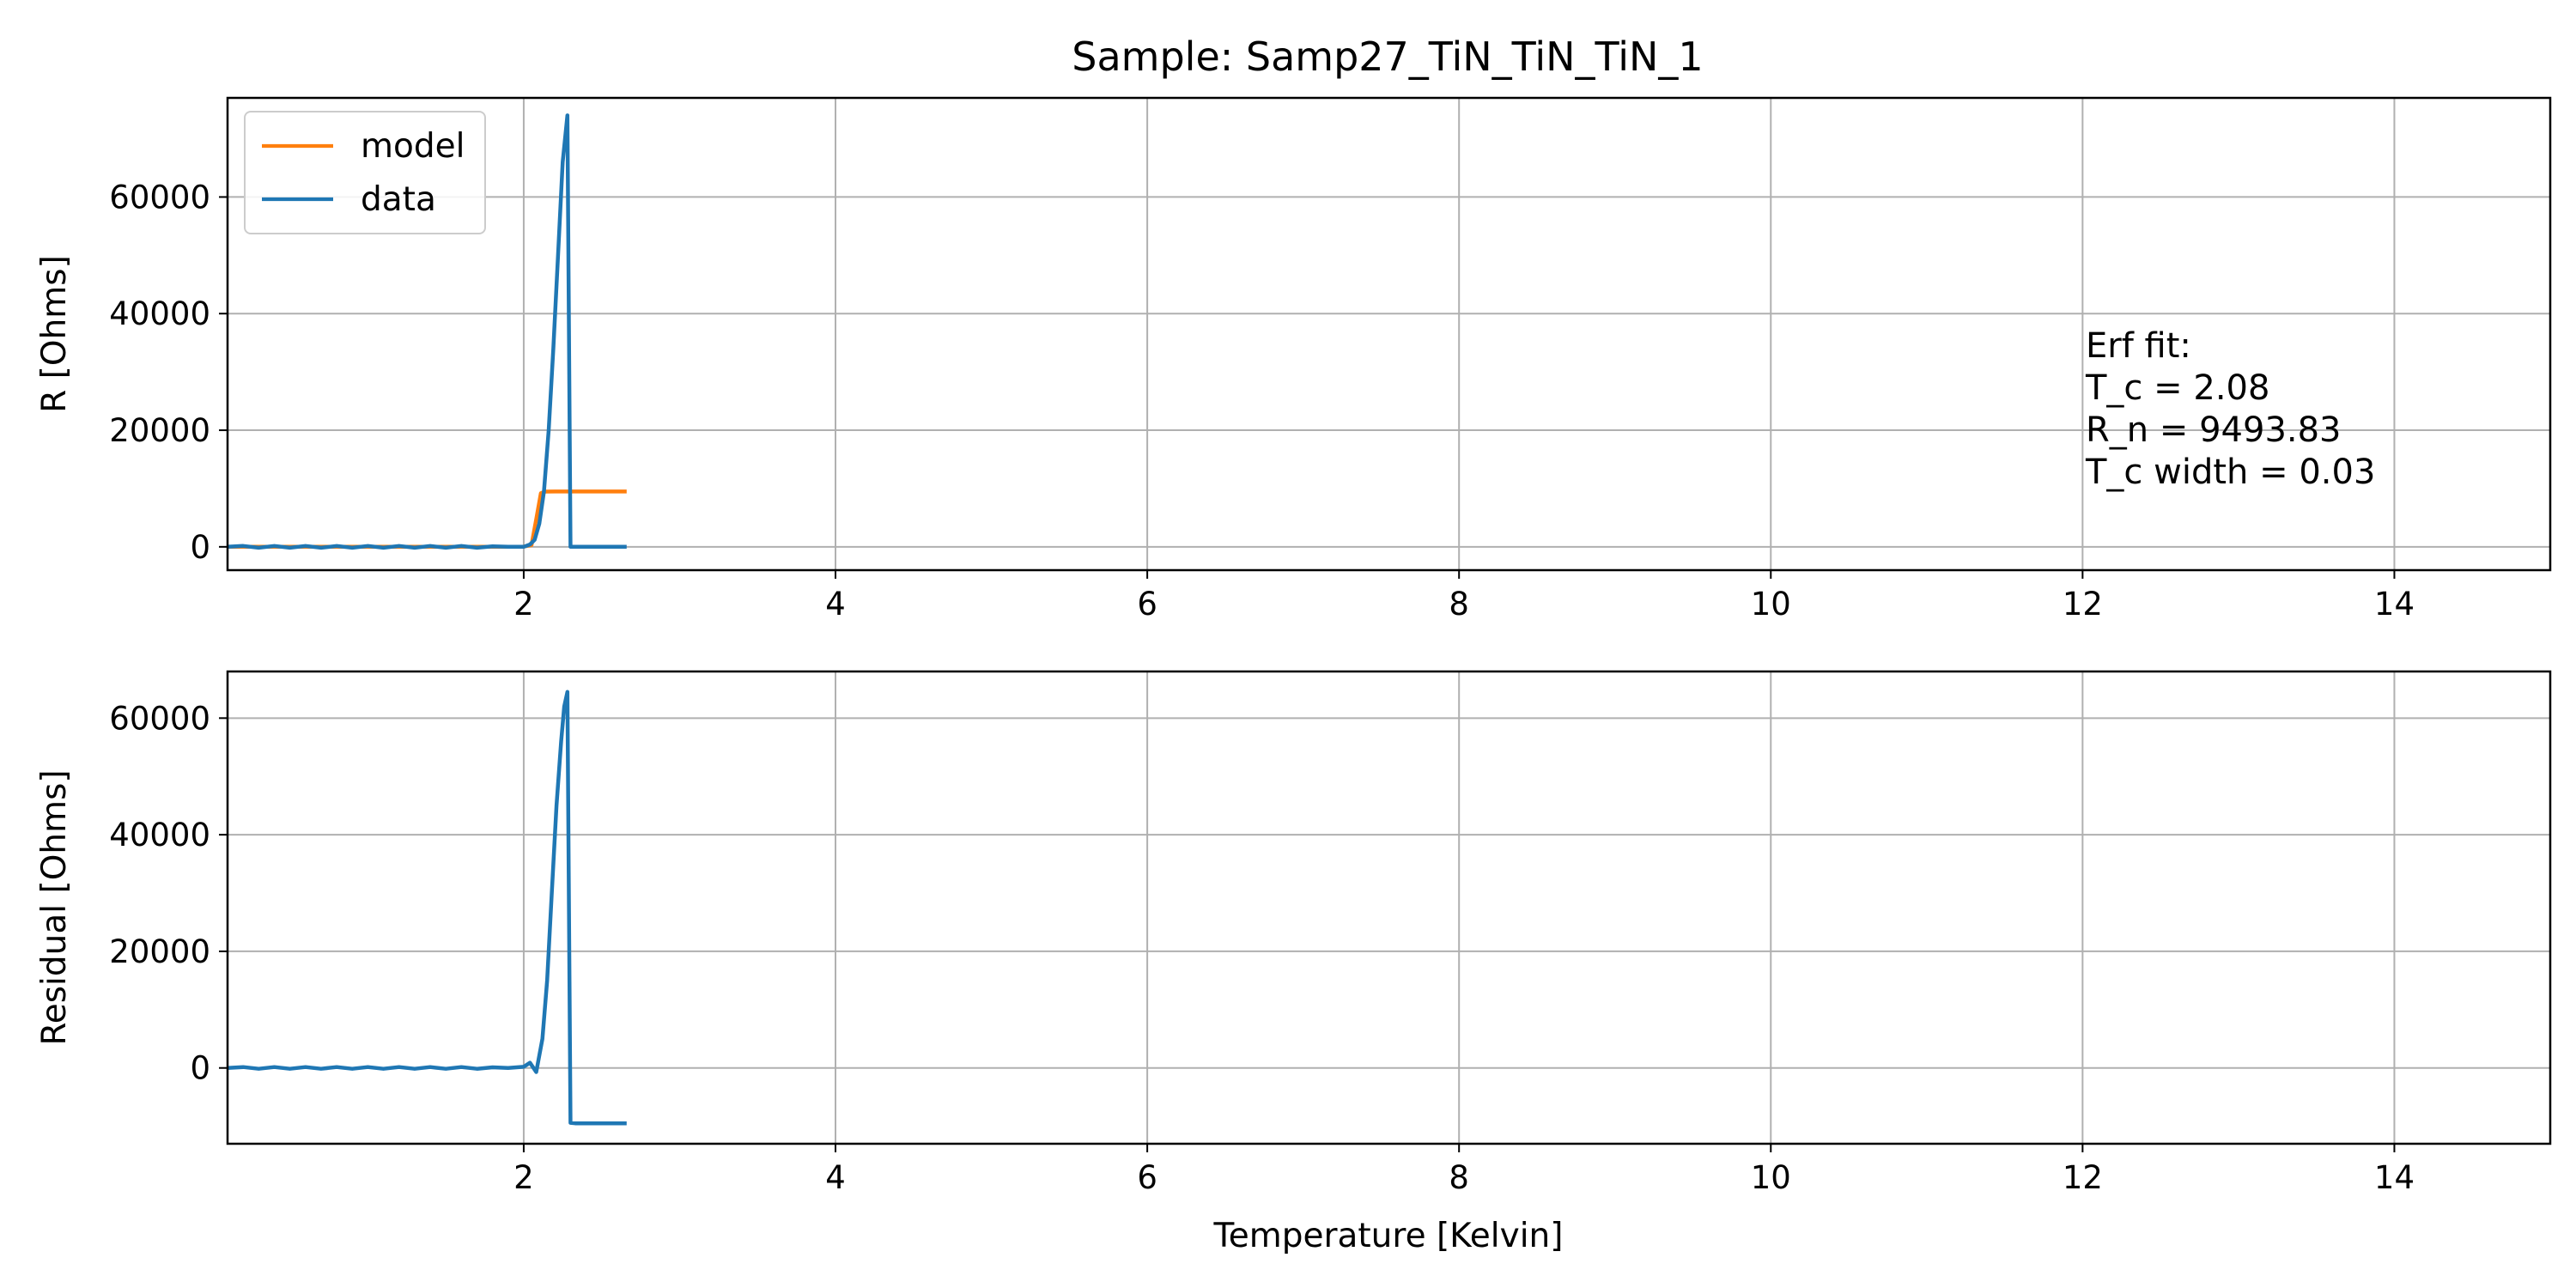 The width and height of the screenshot is (2576, 1288). What do you see at coordinates (200, 547) in the screenshot?
I see `top-y-tick-label: 0` at bounding box center [200, 547].